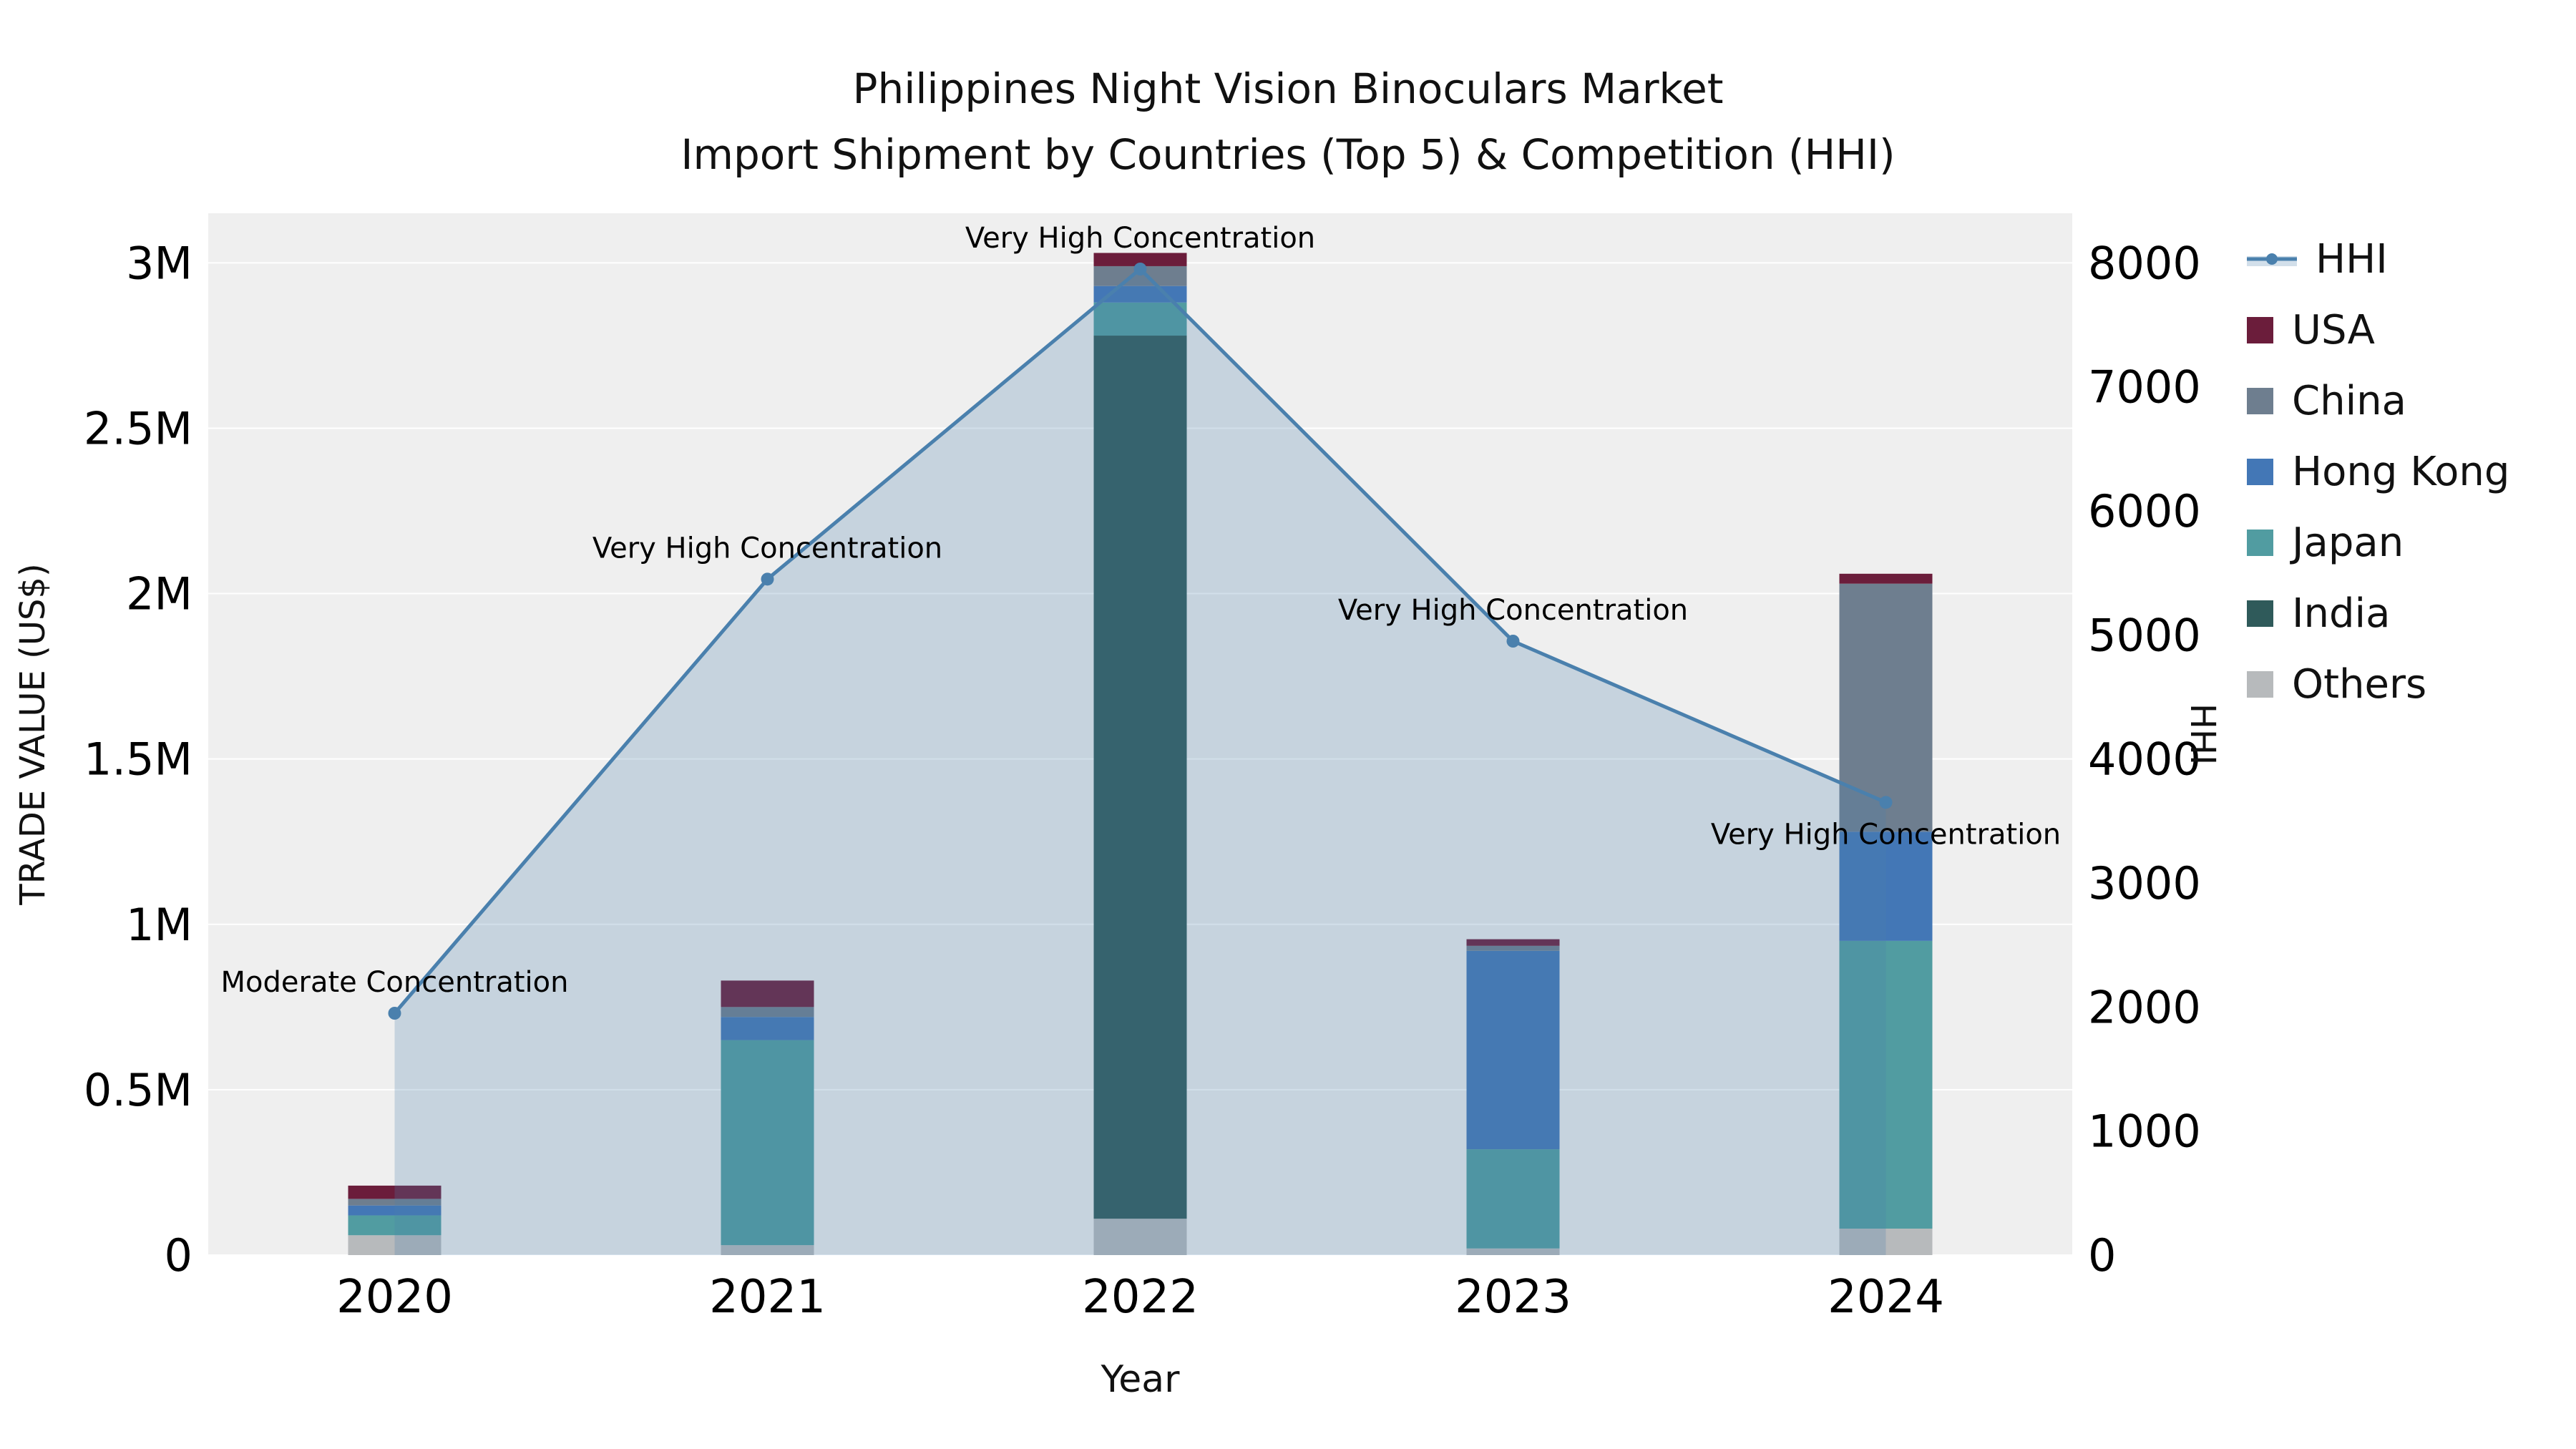  Describe the element at coordinates (2144, 883) in the screenshot. I see `y-right-tick-label: 3000` at that location.